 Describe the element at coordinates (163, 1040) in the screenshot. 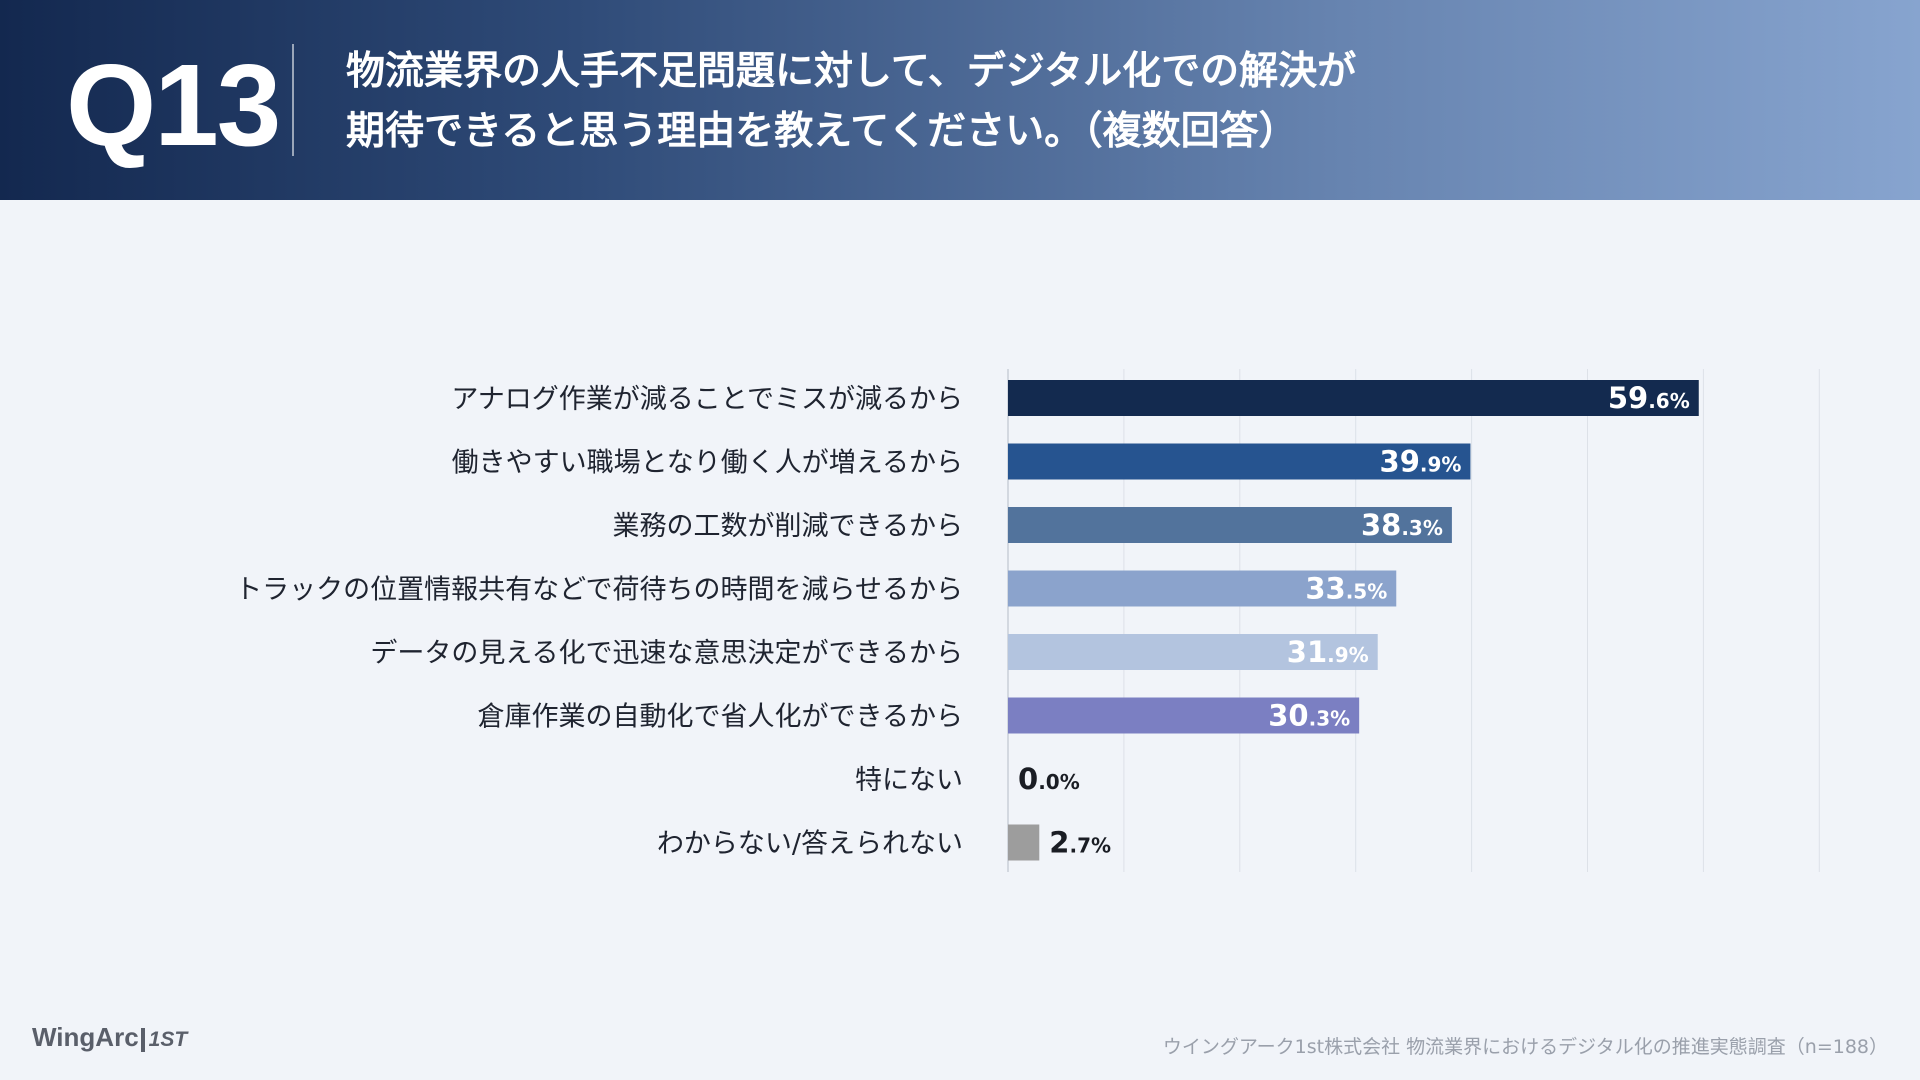

I see `logo-mark: 1ST` at that location.